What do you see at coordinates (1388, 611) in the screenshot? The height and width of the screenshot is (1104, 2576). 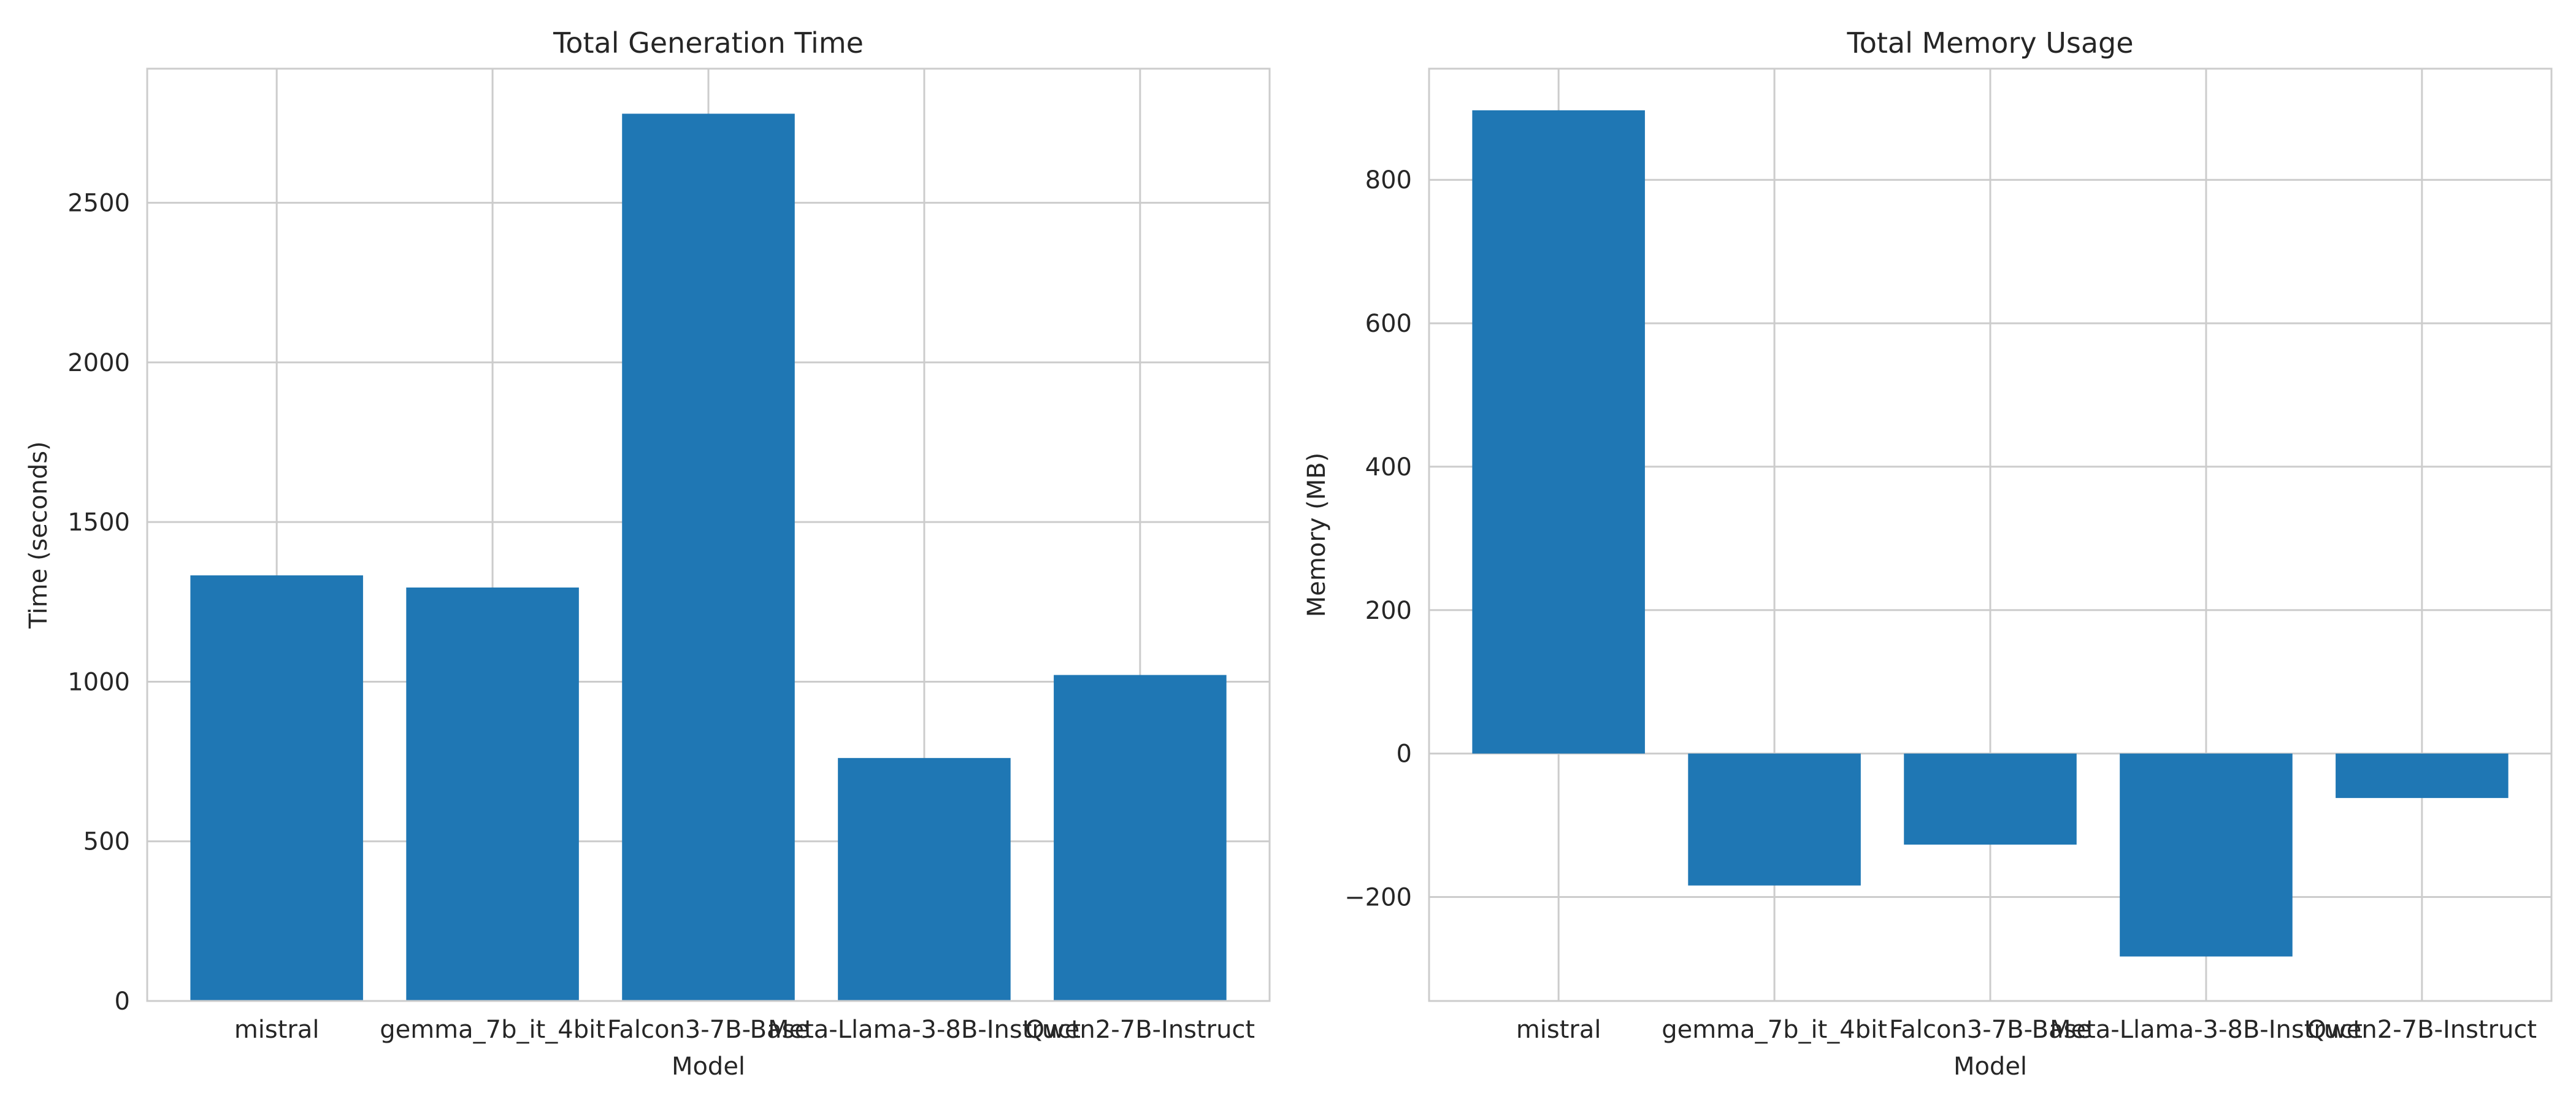 I see `memory-usage-y-tick-label: 200` at bounding box center [1388, 611].